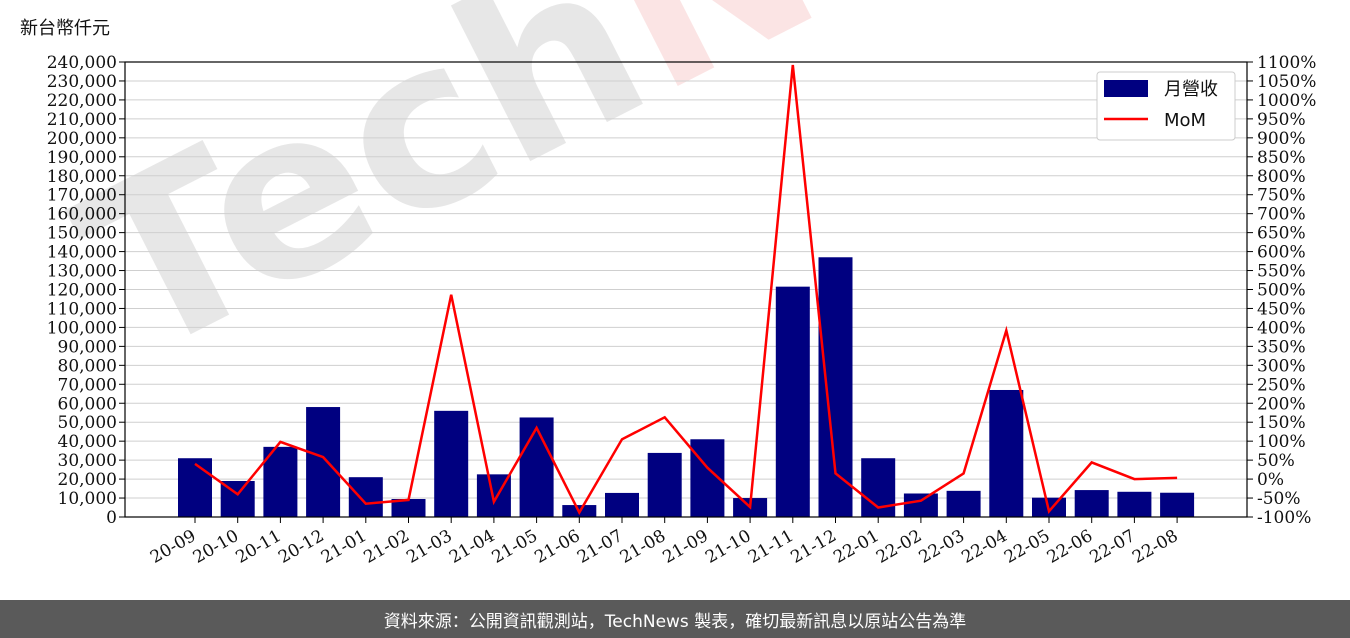  I want to click on x-tick-label: 21-12, so click(814, 547).